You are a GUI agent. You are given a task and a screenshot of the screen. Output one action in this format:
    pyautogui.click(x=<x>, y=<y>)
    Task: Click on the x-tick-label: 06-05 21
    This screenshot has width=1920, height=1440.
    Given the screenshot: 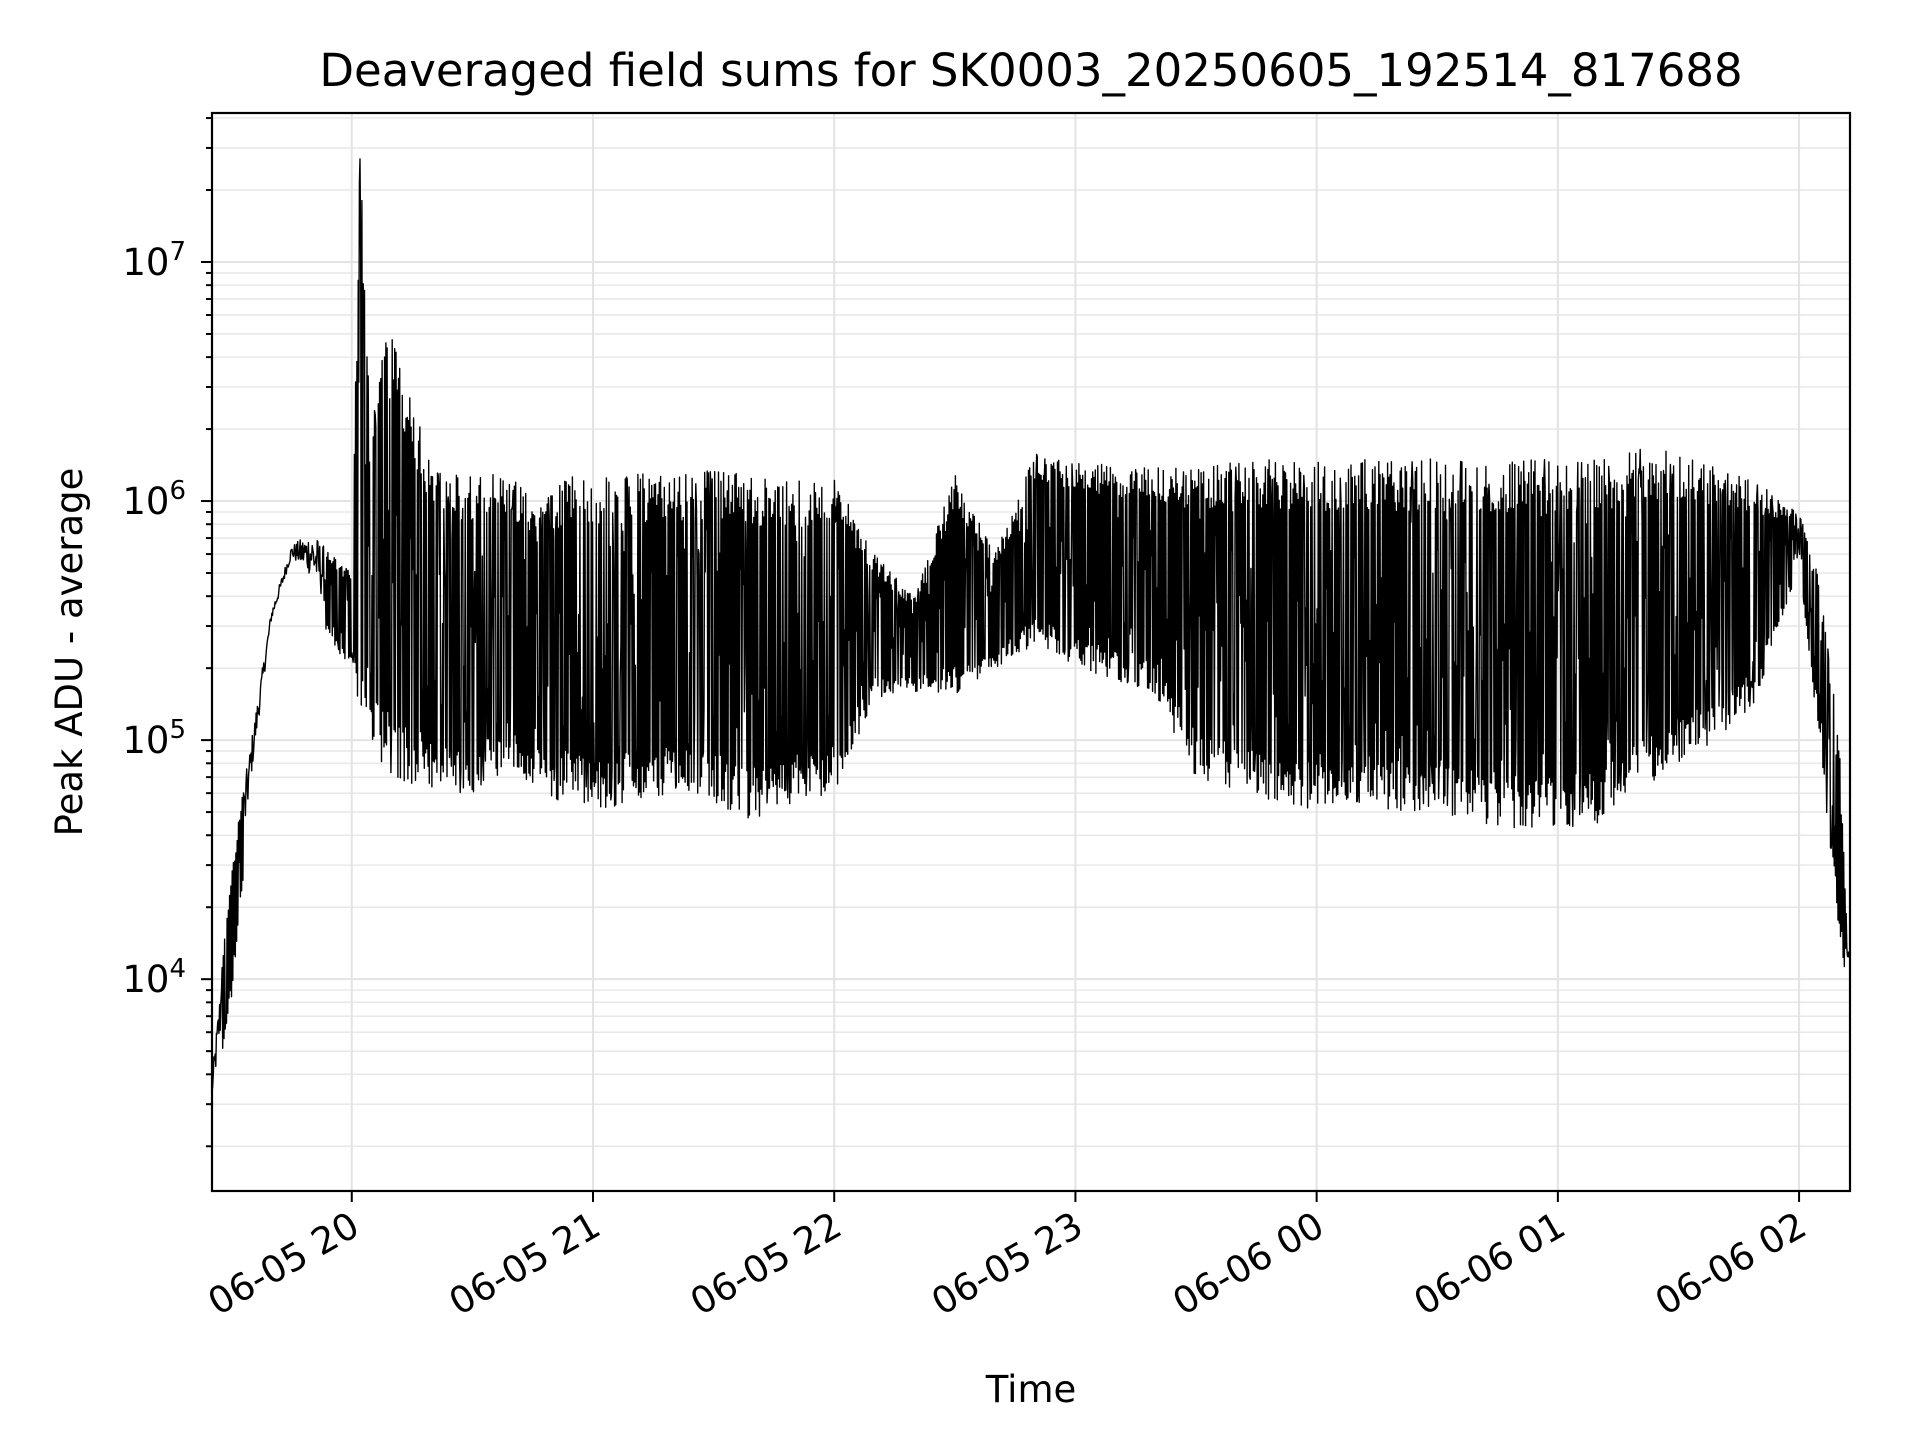 What is the action you would take?
    pyautogui.click(x=525, y=1264)
    